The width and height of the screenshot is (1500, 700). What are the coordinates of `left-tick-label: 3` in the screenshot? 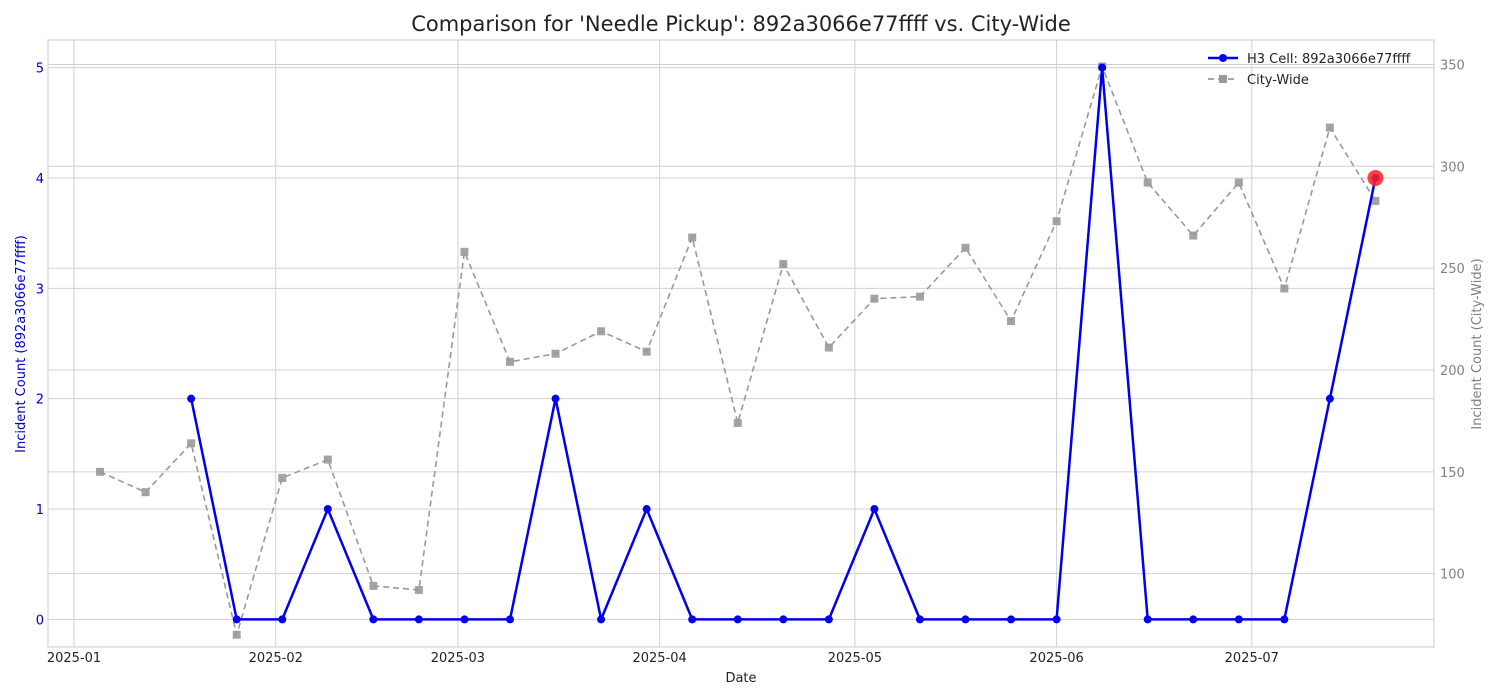 It's located at (40, 289).